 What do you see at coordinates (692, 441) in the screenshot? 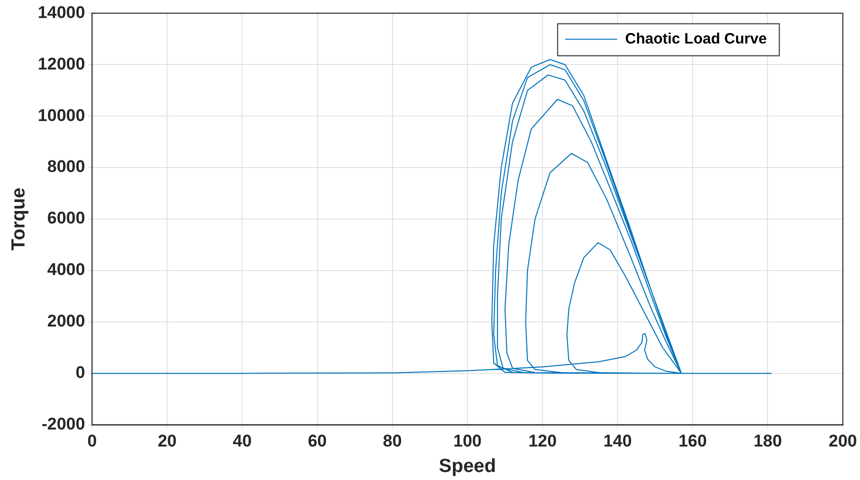
I see `x-tick-label: 160` at bounding box center [692, 441].